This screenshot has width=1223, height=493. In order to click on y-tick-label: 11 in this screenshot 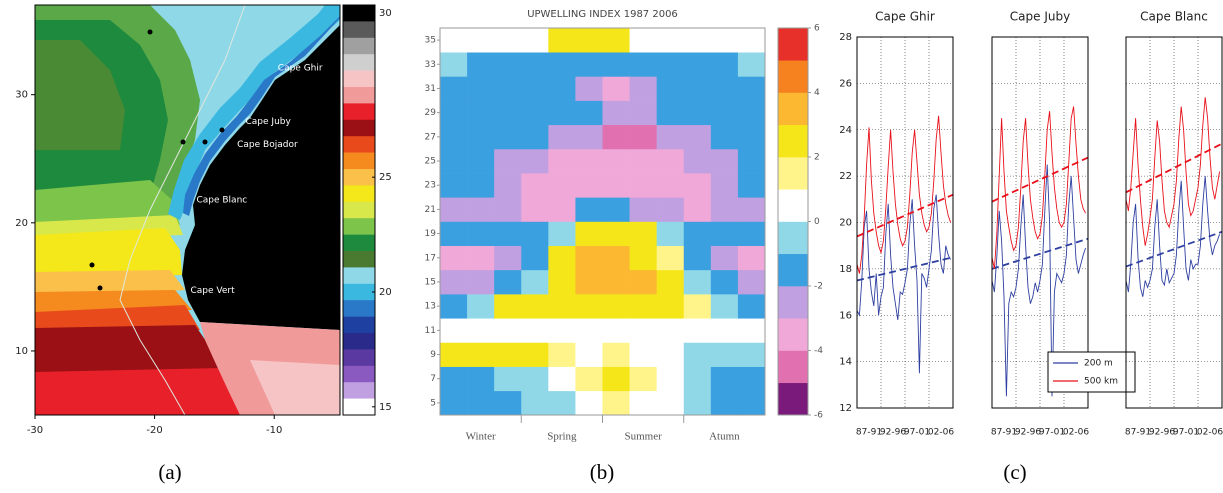, I will do `click(430, 331)`.